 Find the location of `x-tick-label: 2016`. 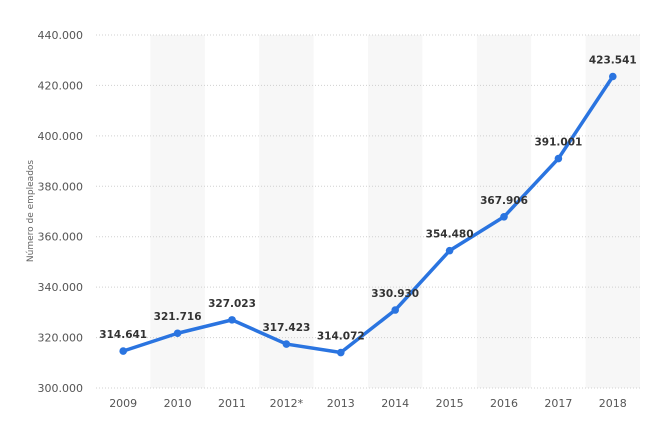

x-tick-label: 2016 is located at coordinates (504, 403).